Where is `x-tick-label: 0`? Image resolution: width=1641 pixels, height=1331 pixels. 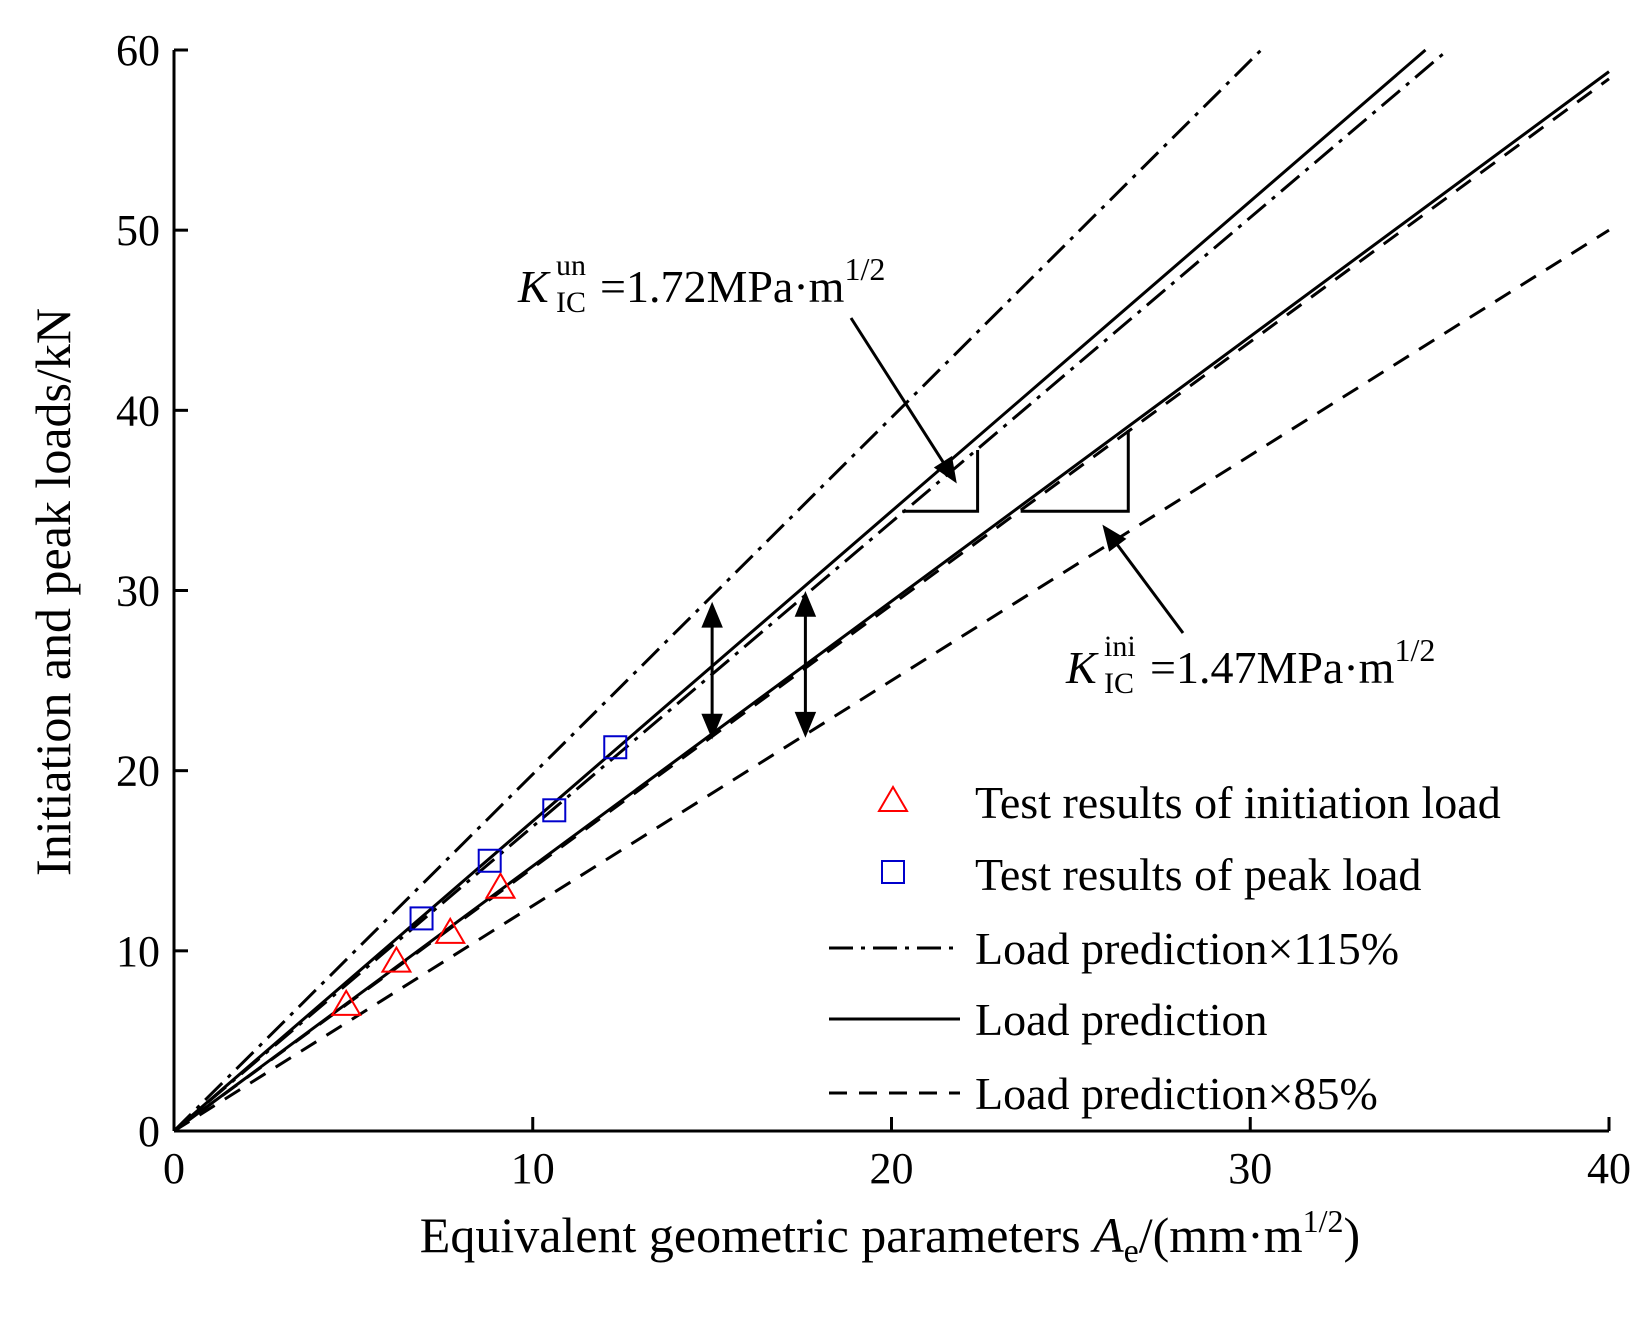 x-tick-label: 0 is located at coordinates (174, 1168).